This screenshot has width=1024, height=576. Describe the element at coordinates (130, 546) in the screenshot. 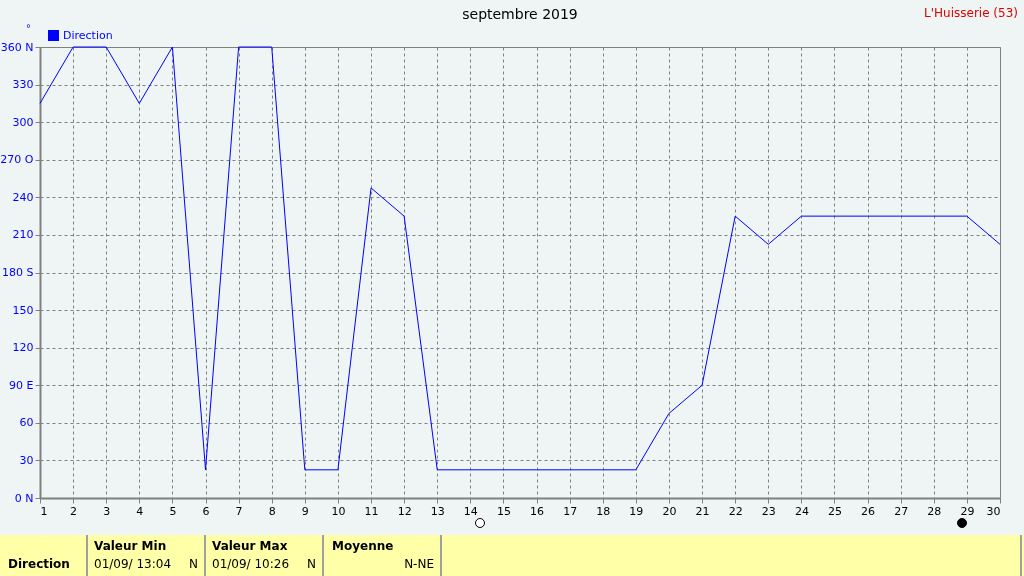

I see `text: Valeur Min` at that location.